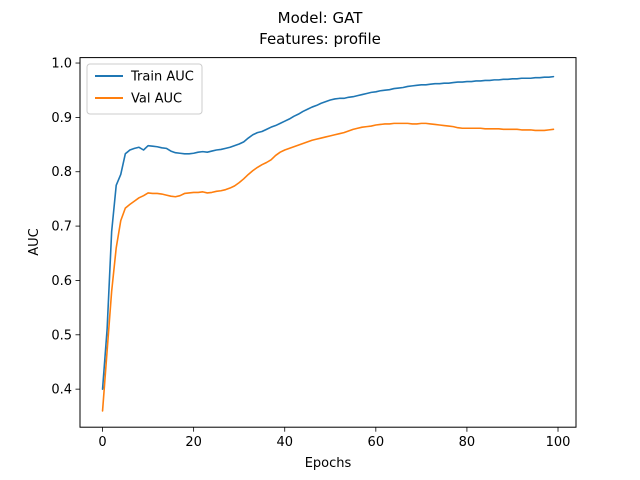  Describe the element at coordinates (102, 442) in the screenshot. I see `x-tick-label: 0` at that location.